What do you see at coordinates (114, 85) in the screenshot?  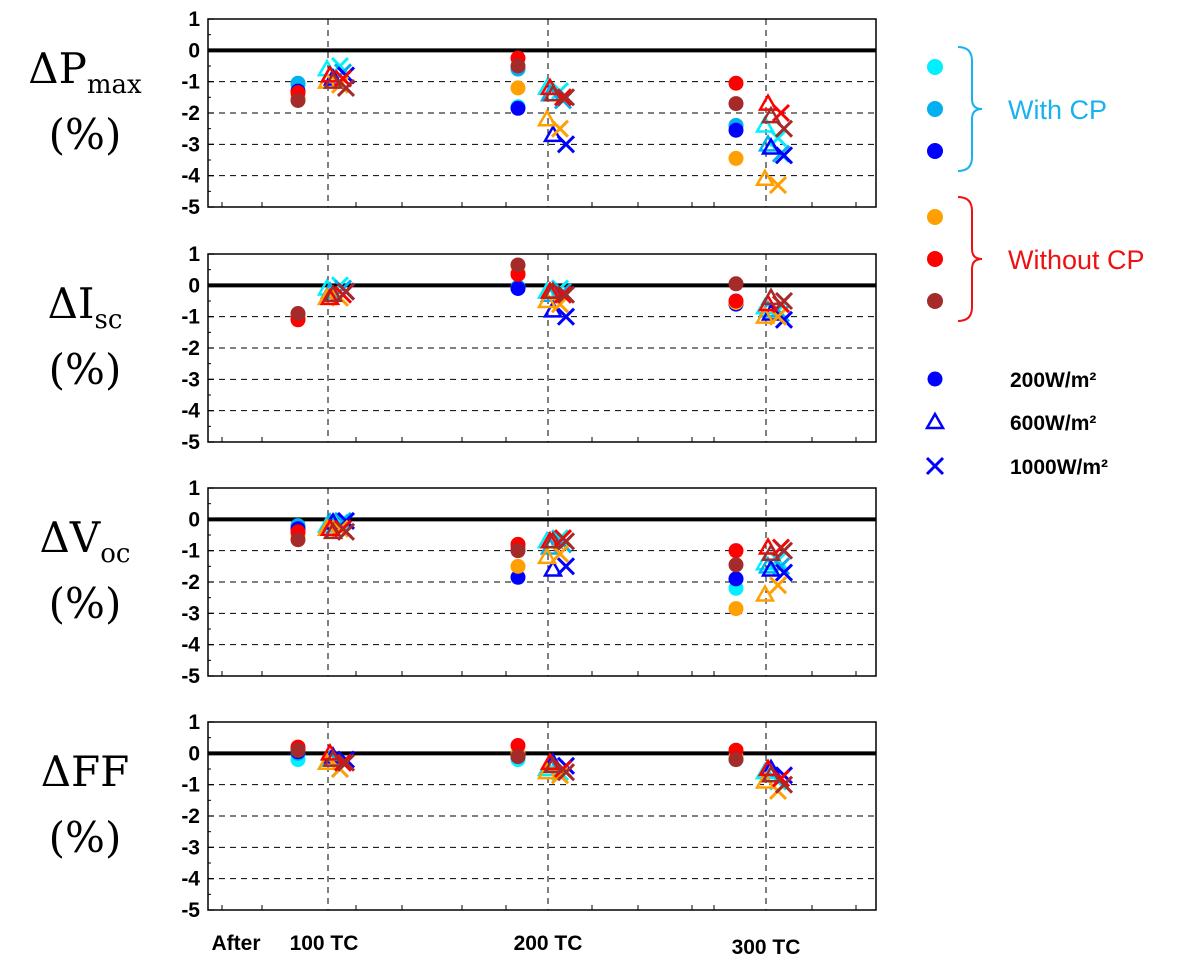 I see `y-axis-label-subscript: max` at bounding box center [114, 85].